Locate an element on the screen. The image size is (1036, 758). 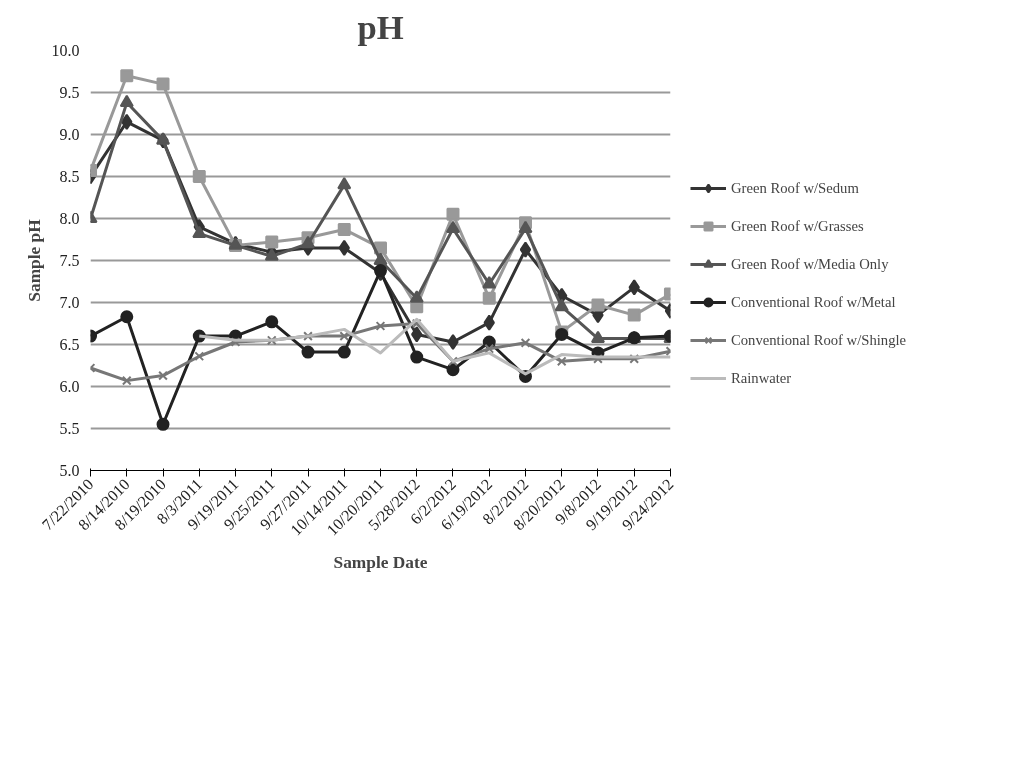
y-tick-label: 9.5 is located at coordinates (69, 92).